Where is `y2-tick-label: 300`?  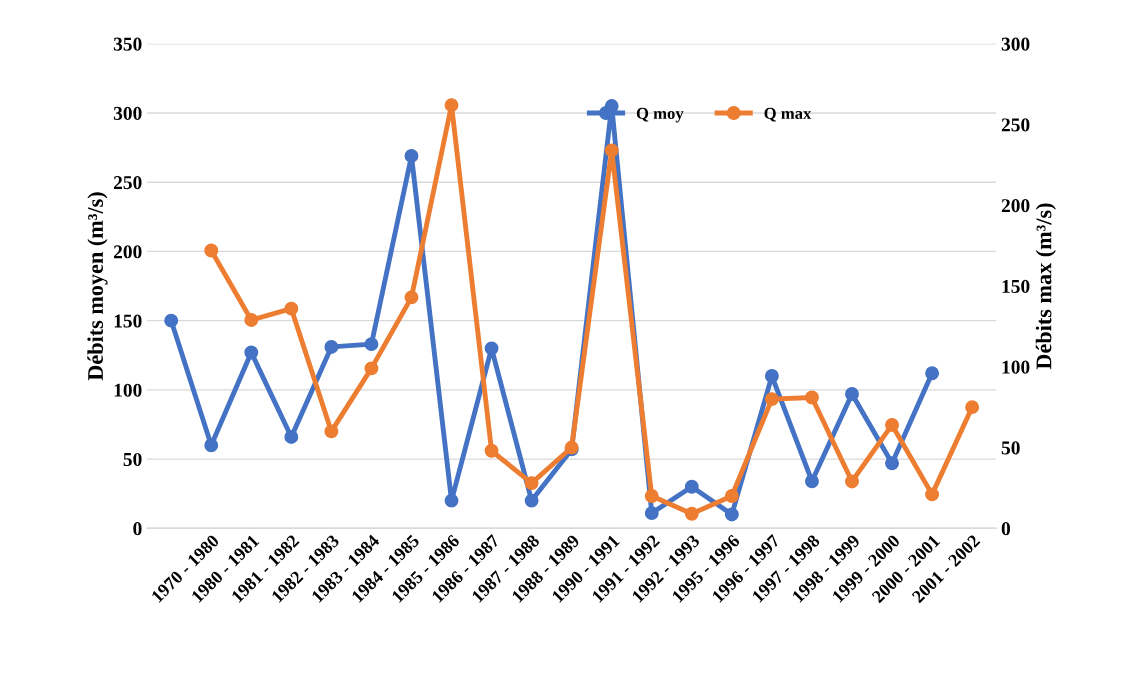
y2-tick-label: 300 is located at coordinates (1015, 44).